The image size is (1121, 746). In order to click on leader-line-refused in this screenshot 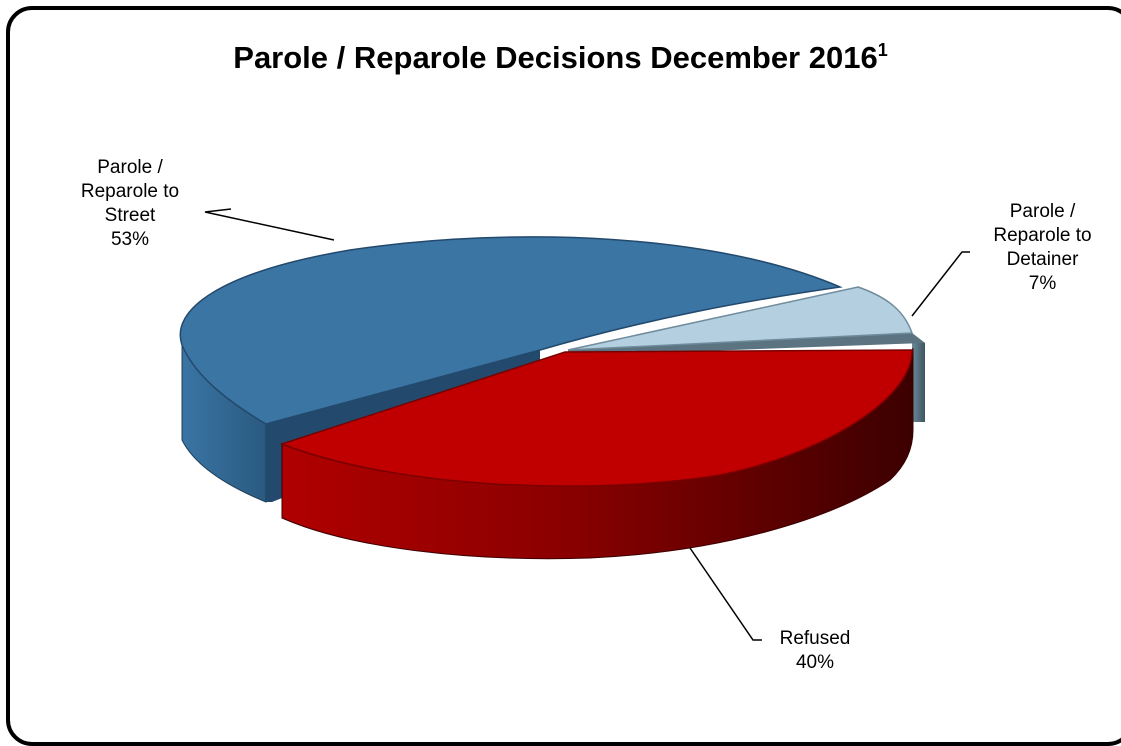, I will do `click(725, 594)`.